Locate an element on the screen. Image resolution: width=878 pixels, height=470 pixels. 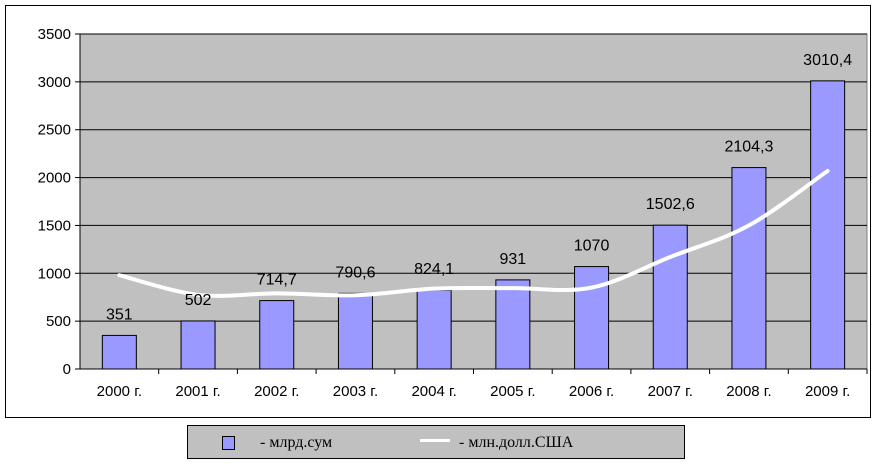
y-tick-label: 2000 is located at coordinates (54, 178).